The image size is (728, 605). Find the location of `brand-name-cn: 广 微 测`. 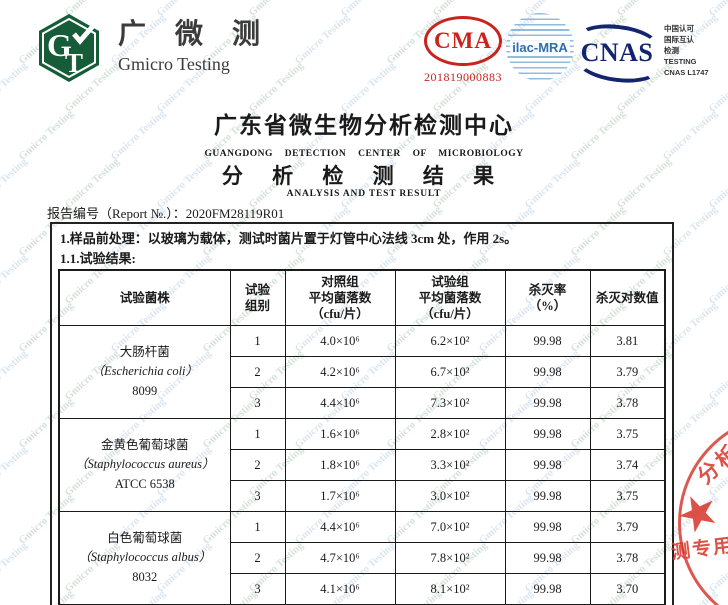

brand-name-cn: 广 微 测 is located at coordinates (195, 34).